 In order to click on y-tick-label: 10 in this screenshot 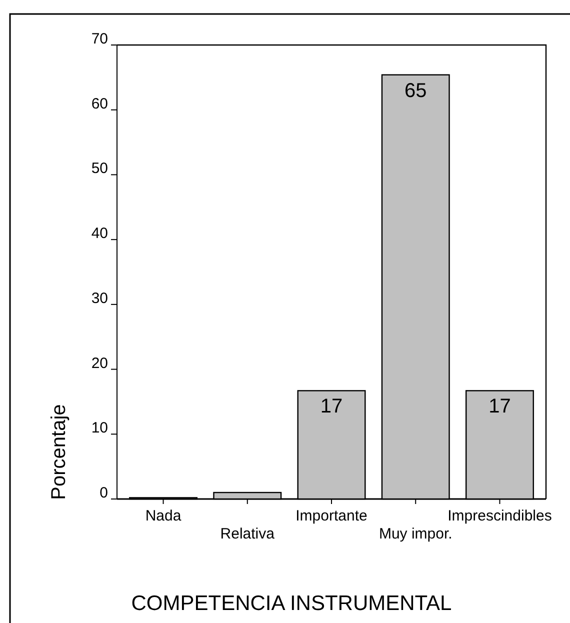, I will do `click(99, 428)`.